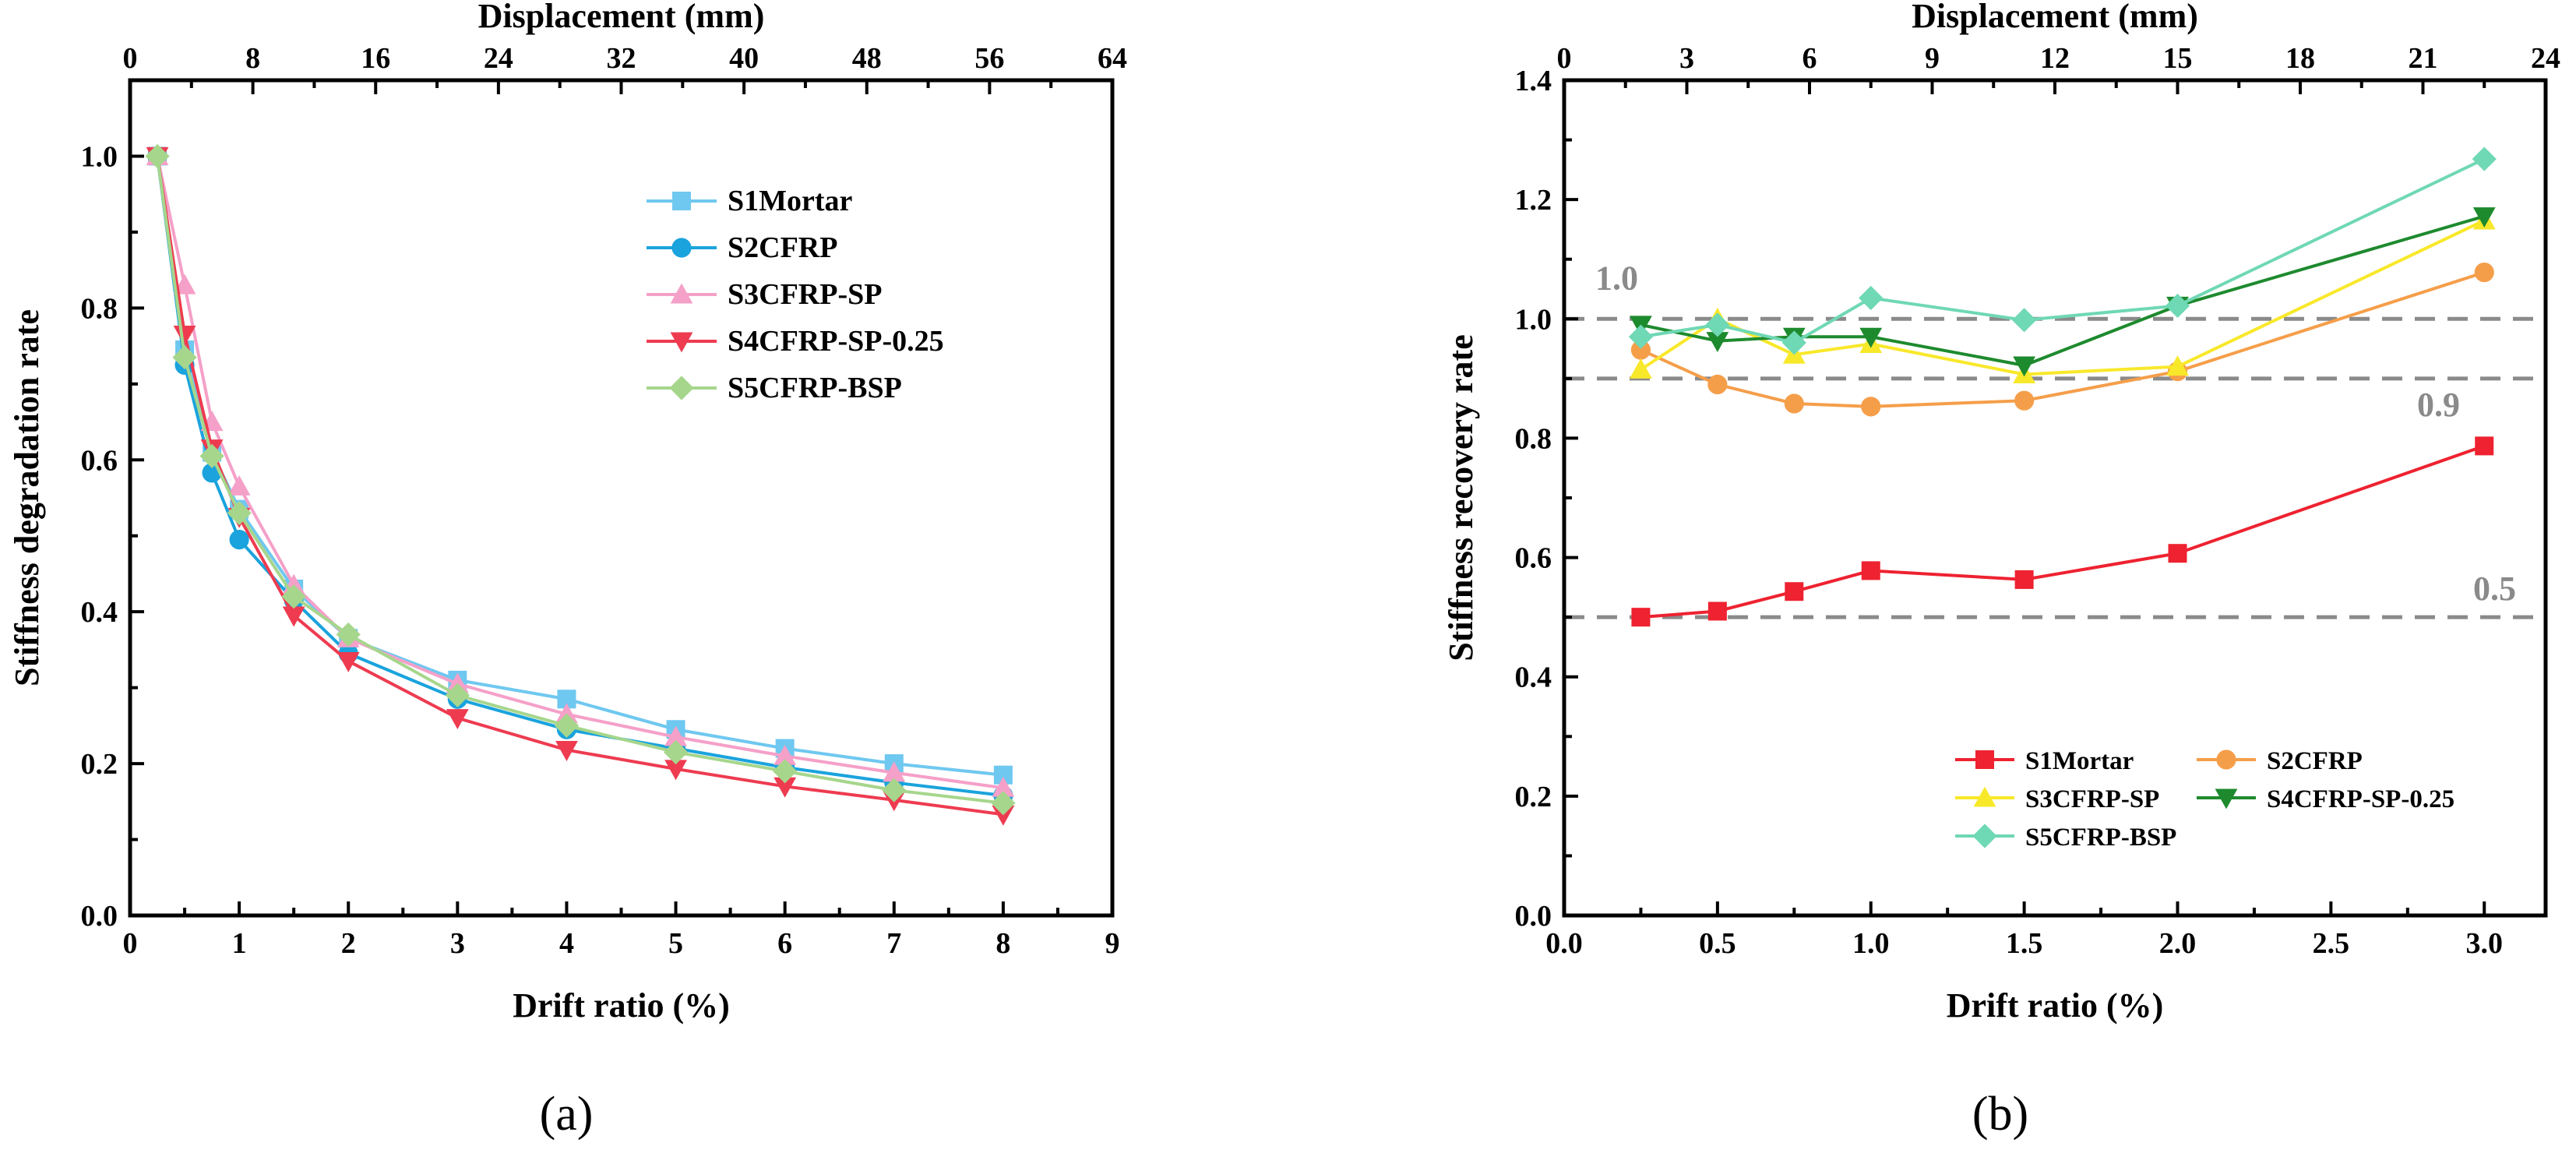 The width and height of the screenshot is (2576, 1164). What do you see at coordinates (1564, 58) in the screenshot?
I see `panel-b-x2-tick-label: 0` at bounding box center [1564, 58].